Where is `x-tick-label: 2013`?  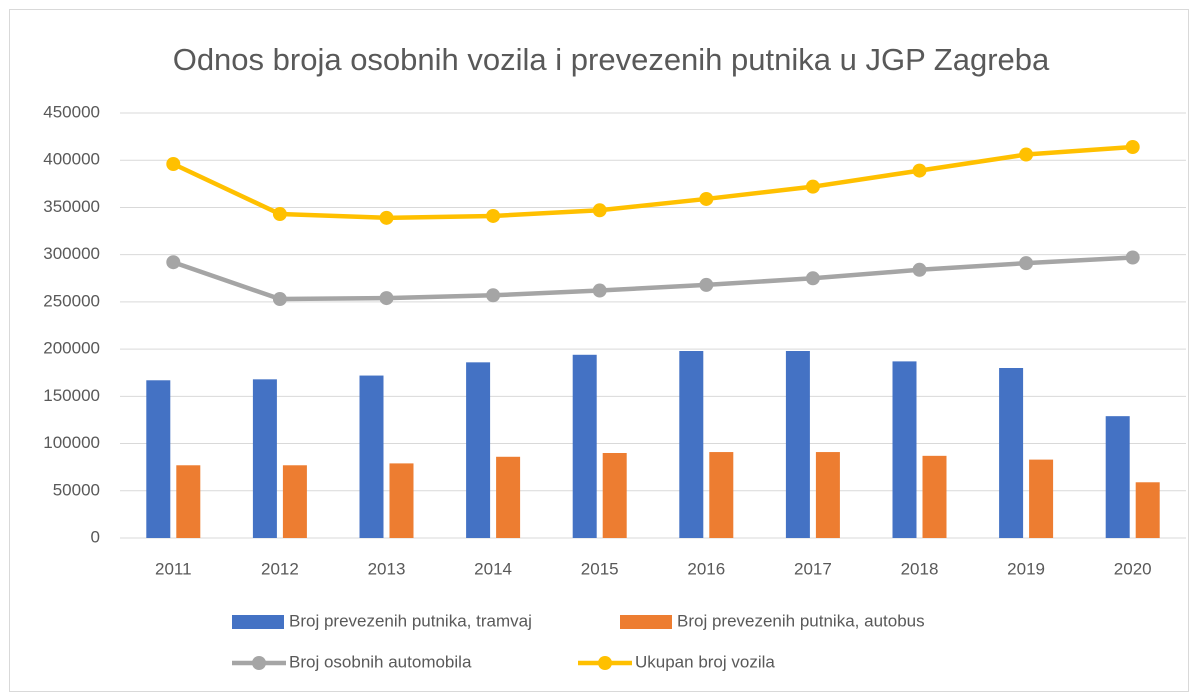 x-tick-label: 2013 is located at coordinates (387, 568).